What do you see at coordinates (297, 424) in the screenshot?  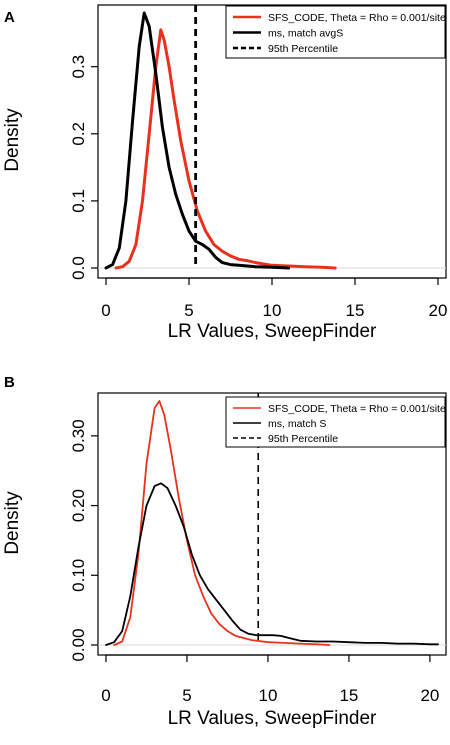 I see `legend-label: ms, match S` at bounding box center [297, 424].